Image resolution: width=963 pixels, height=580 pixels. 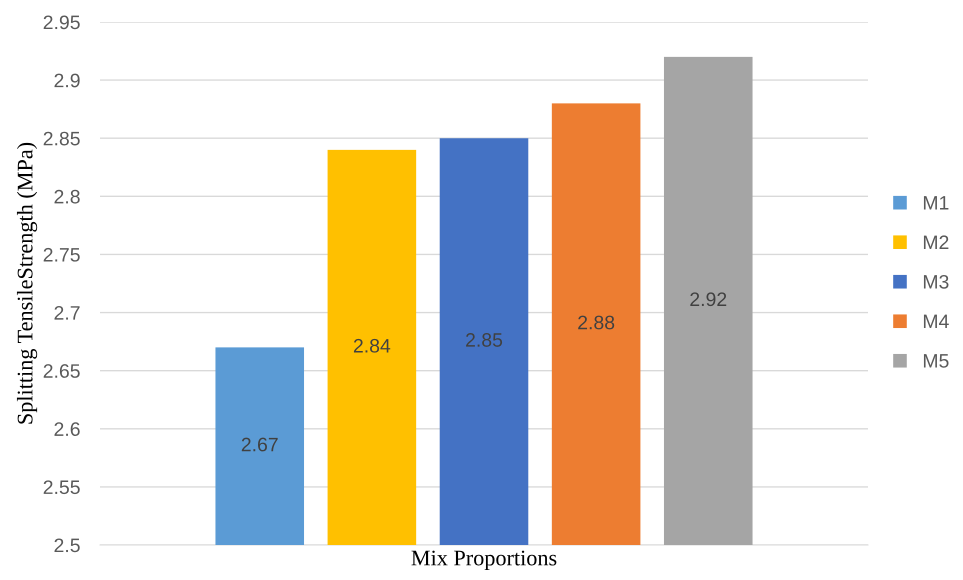 I want to click on y-axis-title: Splitting TensileStrength (MPa), so click(x=27, y=283).